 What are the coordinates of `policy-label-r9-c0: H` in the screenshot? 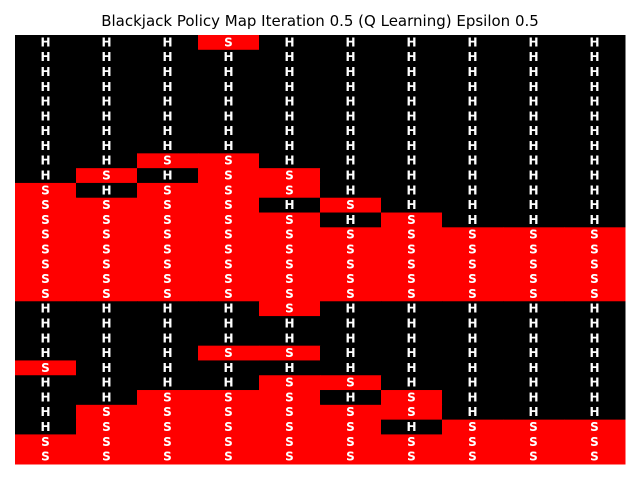 It's located at (45, 176).